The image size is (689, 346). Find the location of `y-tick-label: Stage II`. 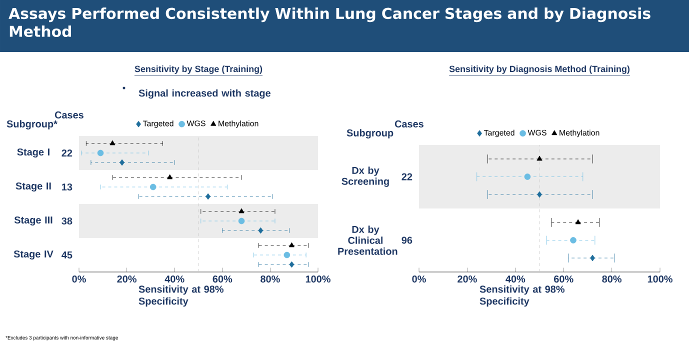

y-tick-label: Stage II is located at coordinates (33, 187).